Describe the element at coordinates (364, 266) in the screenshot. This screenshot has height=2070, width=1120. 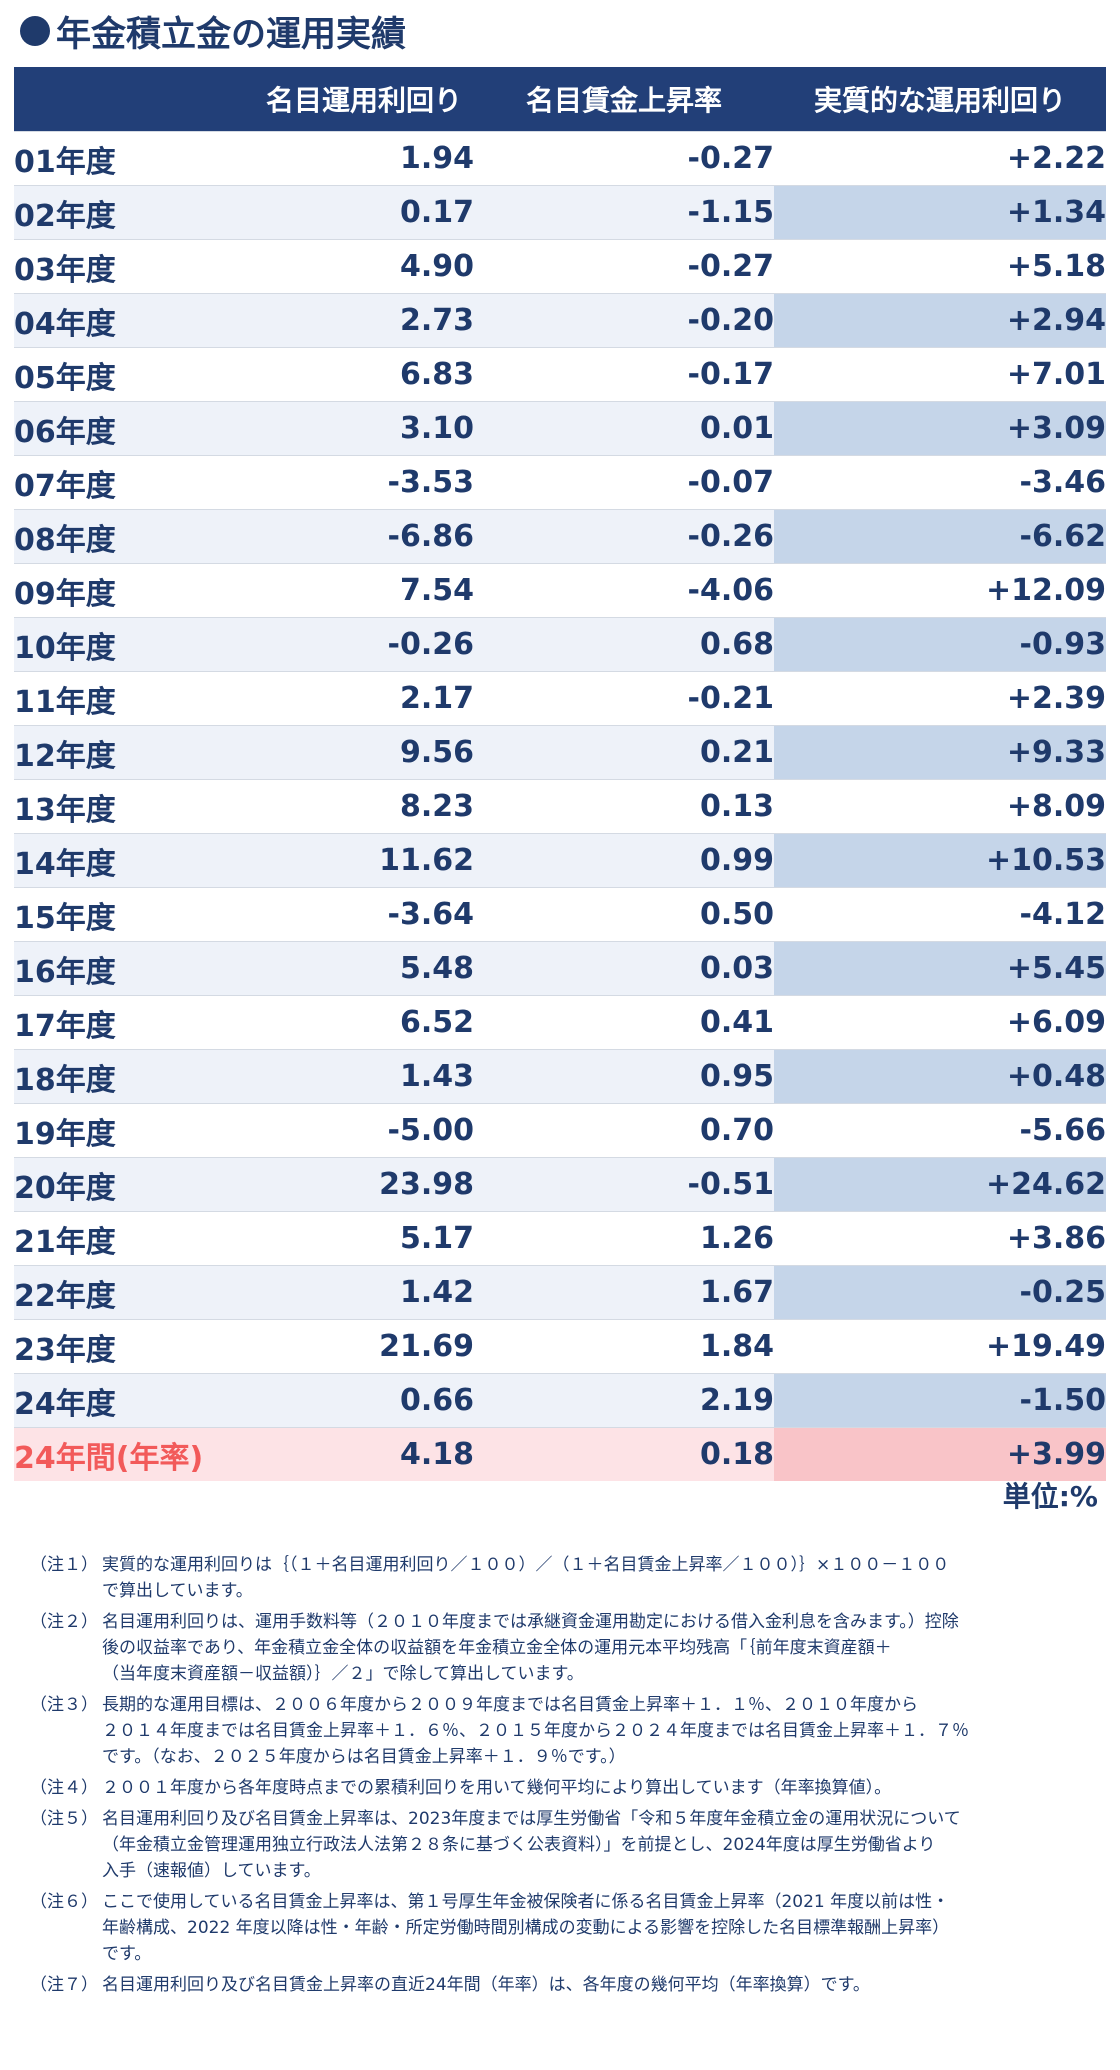
I see `cell-nominal-return: 4.90` at that location.